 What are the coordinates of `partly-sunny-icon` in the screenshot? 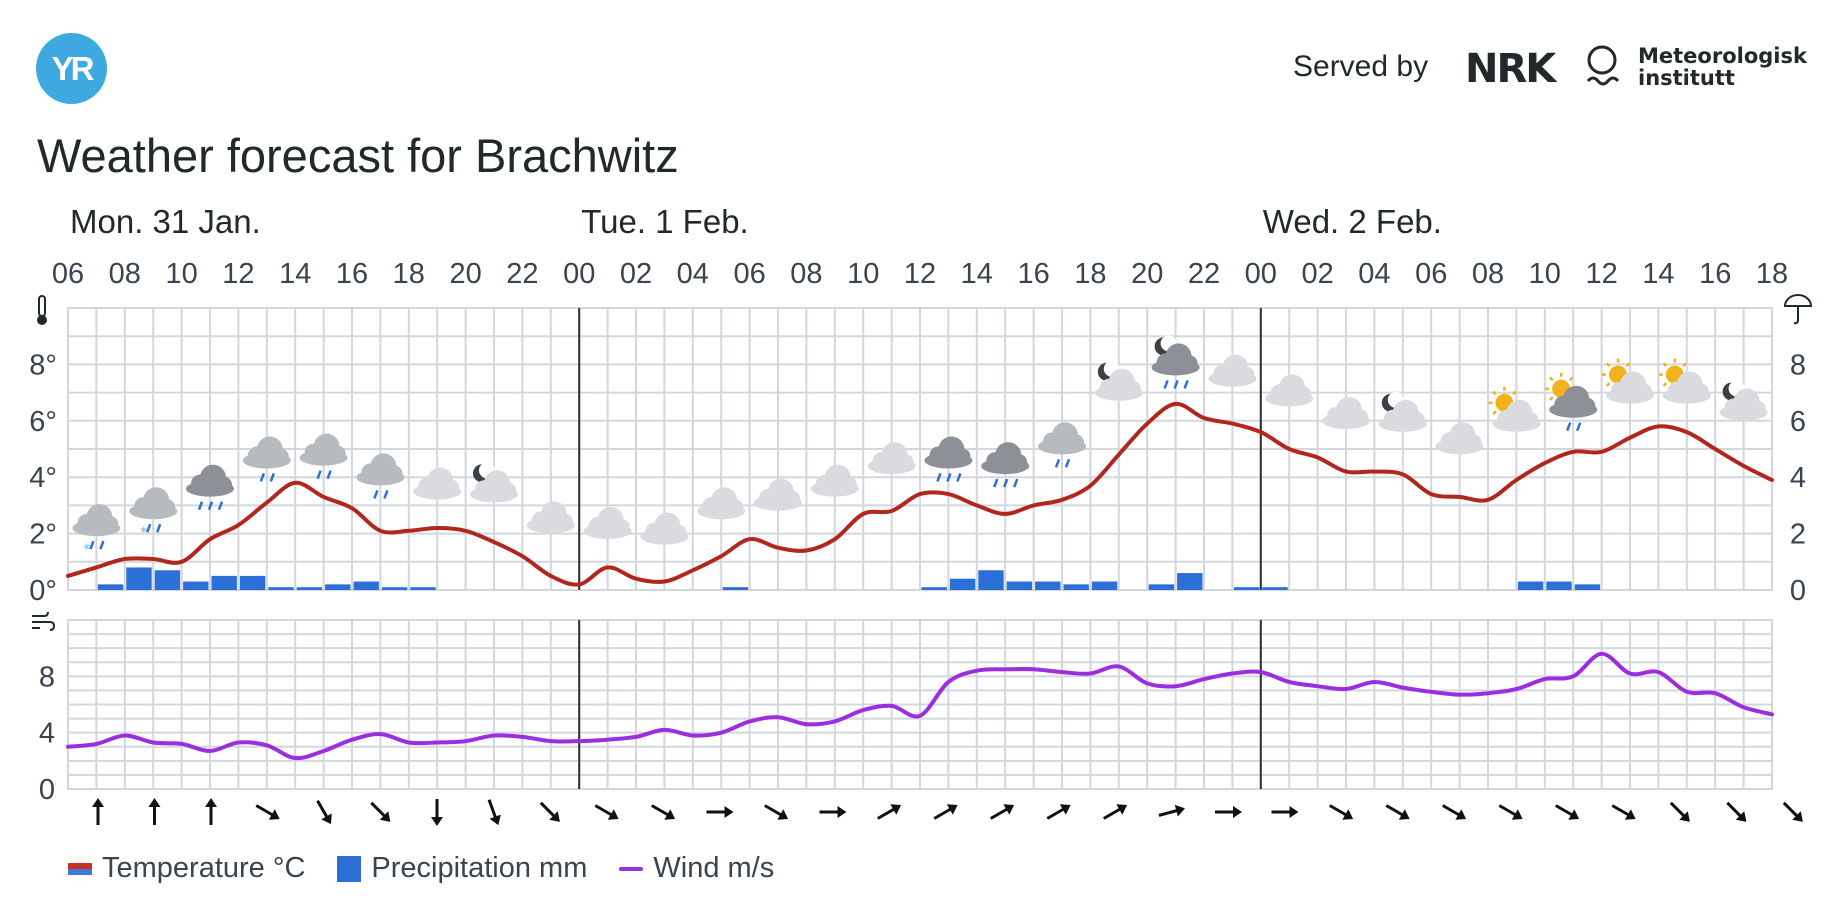 It's located at (1514, 409).